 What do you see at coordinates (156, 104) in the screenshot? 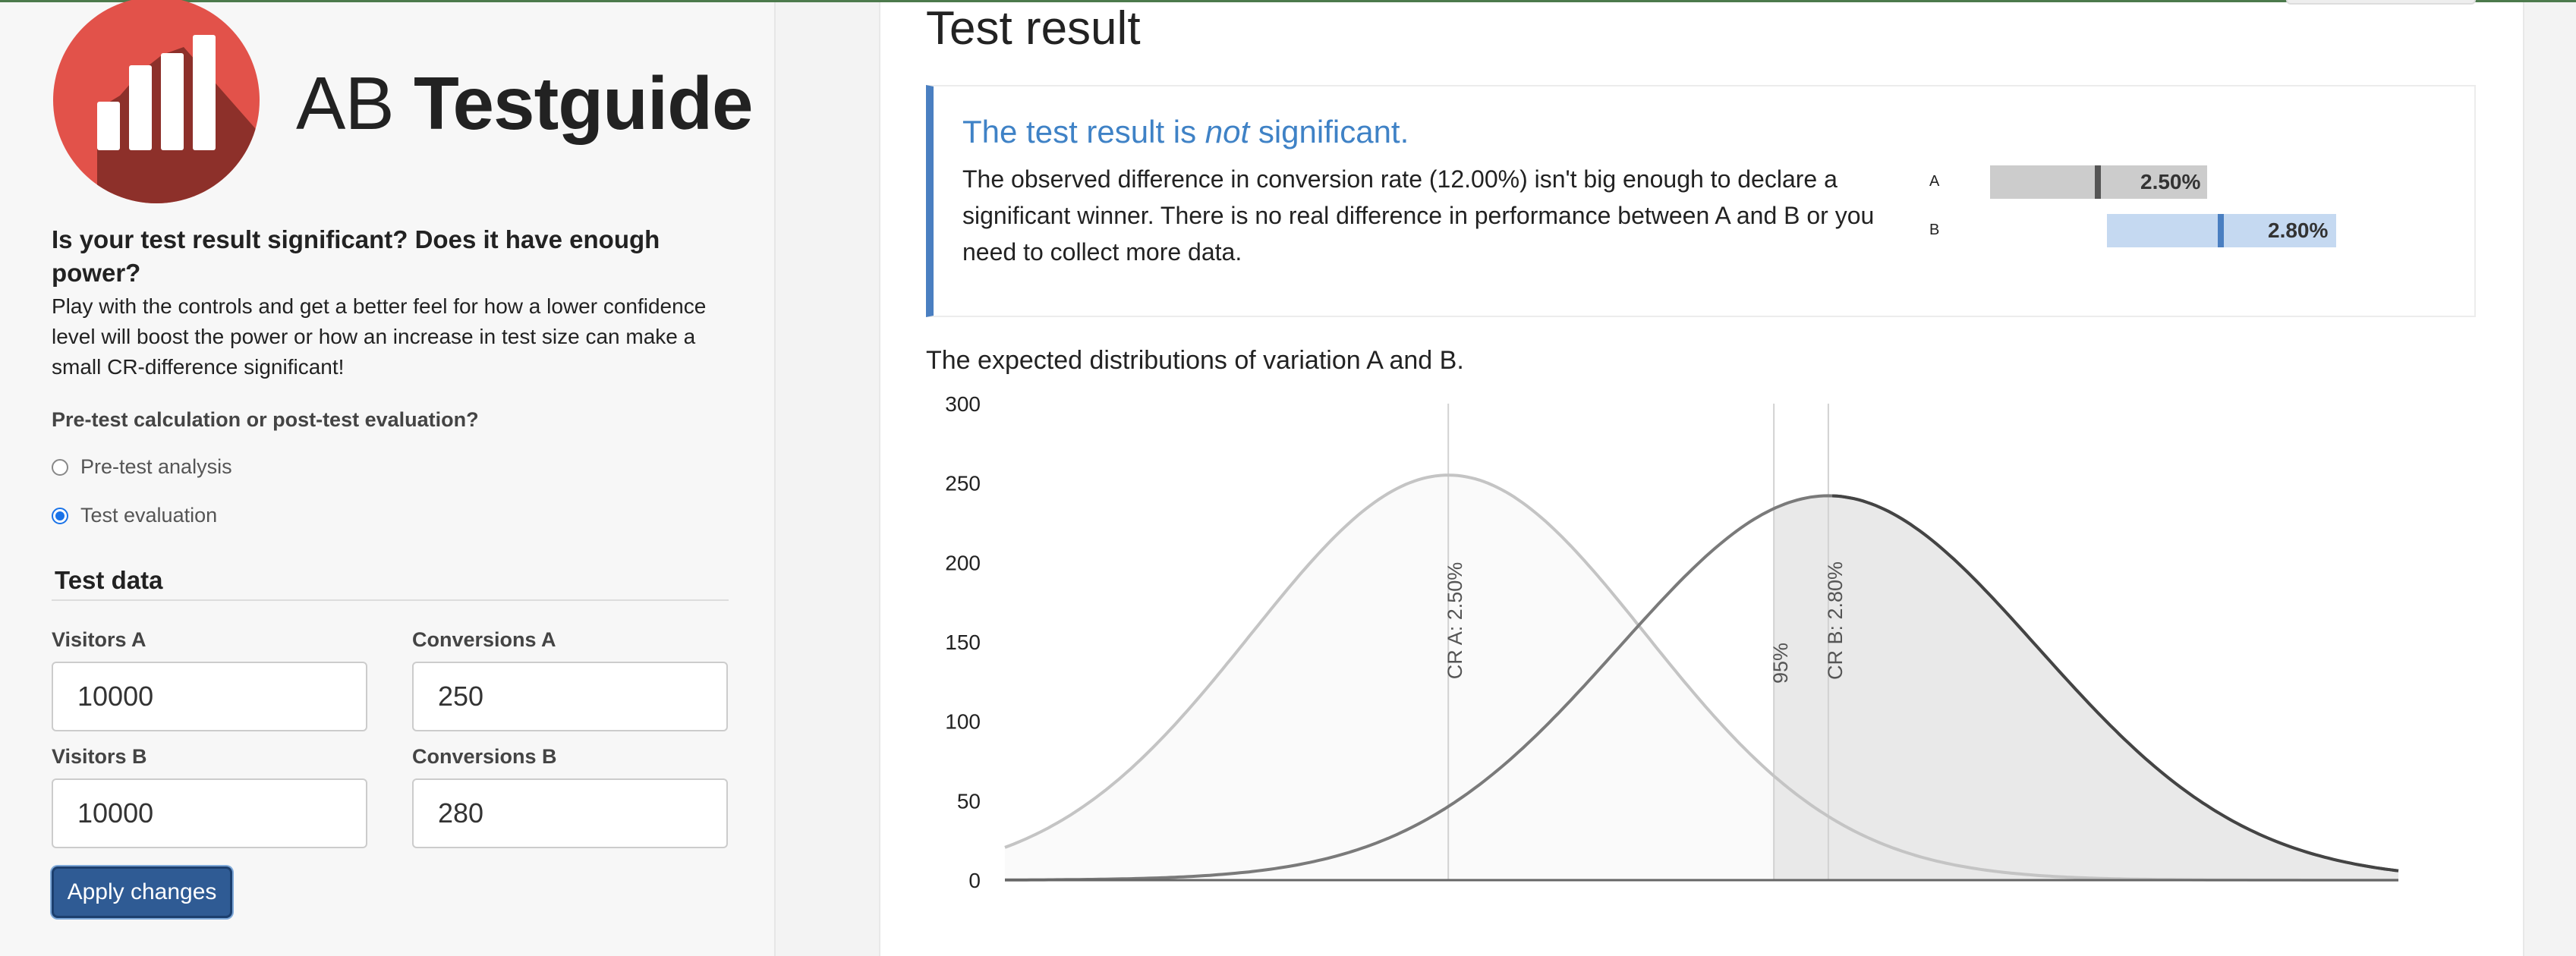
I see `logo-icon` at bounding box center [156, 104].